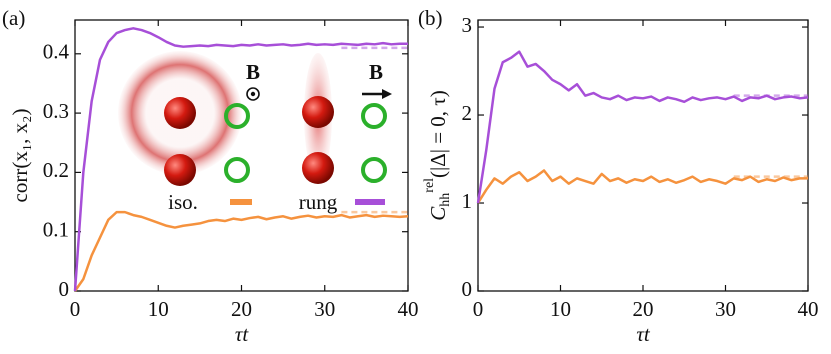 The height and width of the screenshot is (354, 831). What do you see at coordinates (56, 230) in the screenshot?
I see `y-tick-label: 0.1` at bounding box center [56, 230].